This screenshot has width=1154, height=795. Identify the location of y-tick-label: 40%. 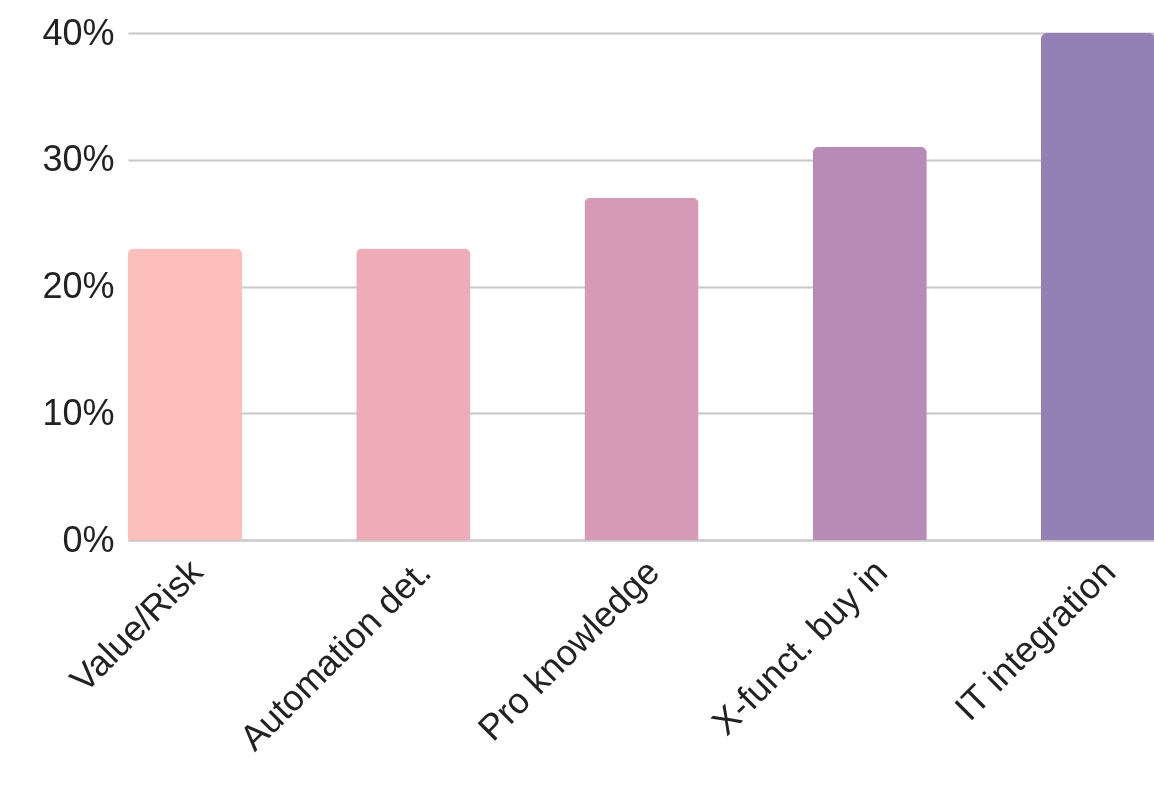
(78, 32).